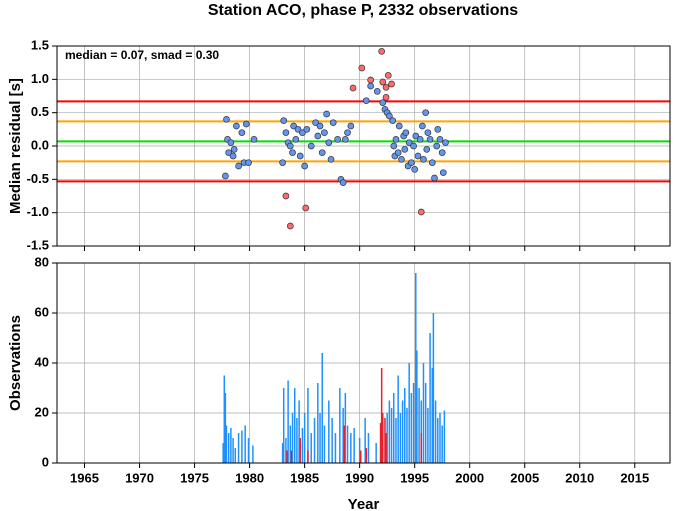 The width and height of the screenshot is (678, 511). I want to click on y-tick-label: 0.5, so click(40, 111).